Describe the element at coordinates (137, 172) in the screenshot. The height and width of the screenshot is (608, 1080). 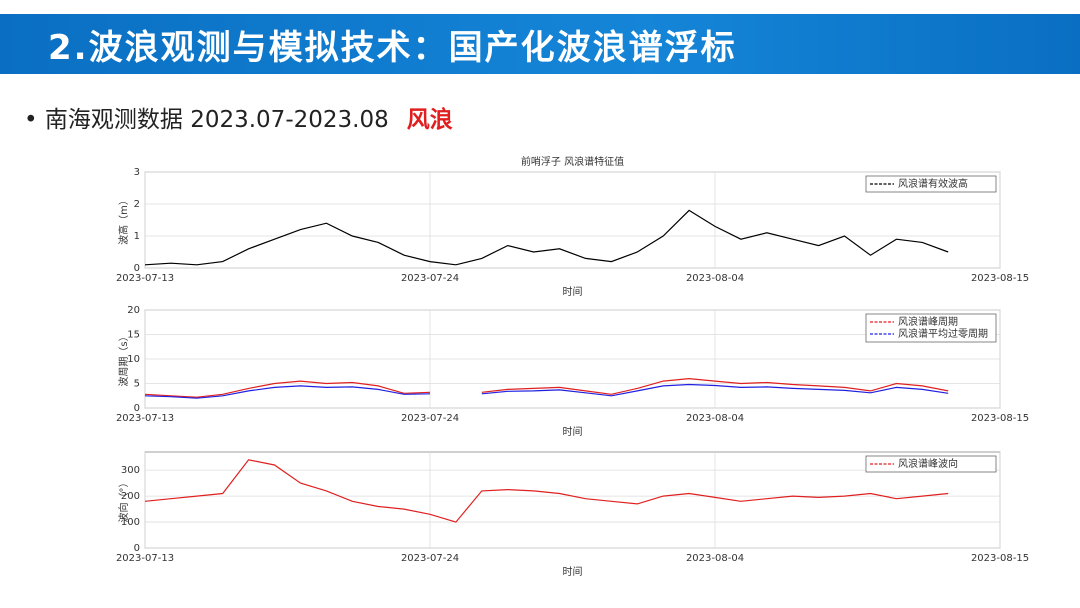
I see `y-tick-label: 3` at that location.